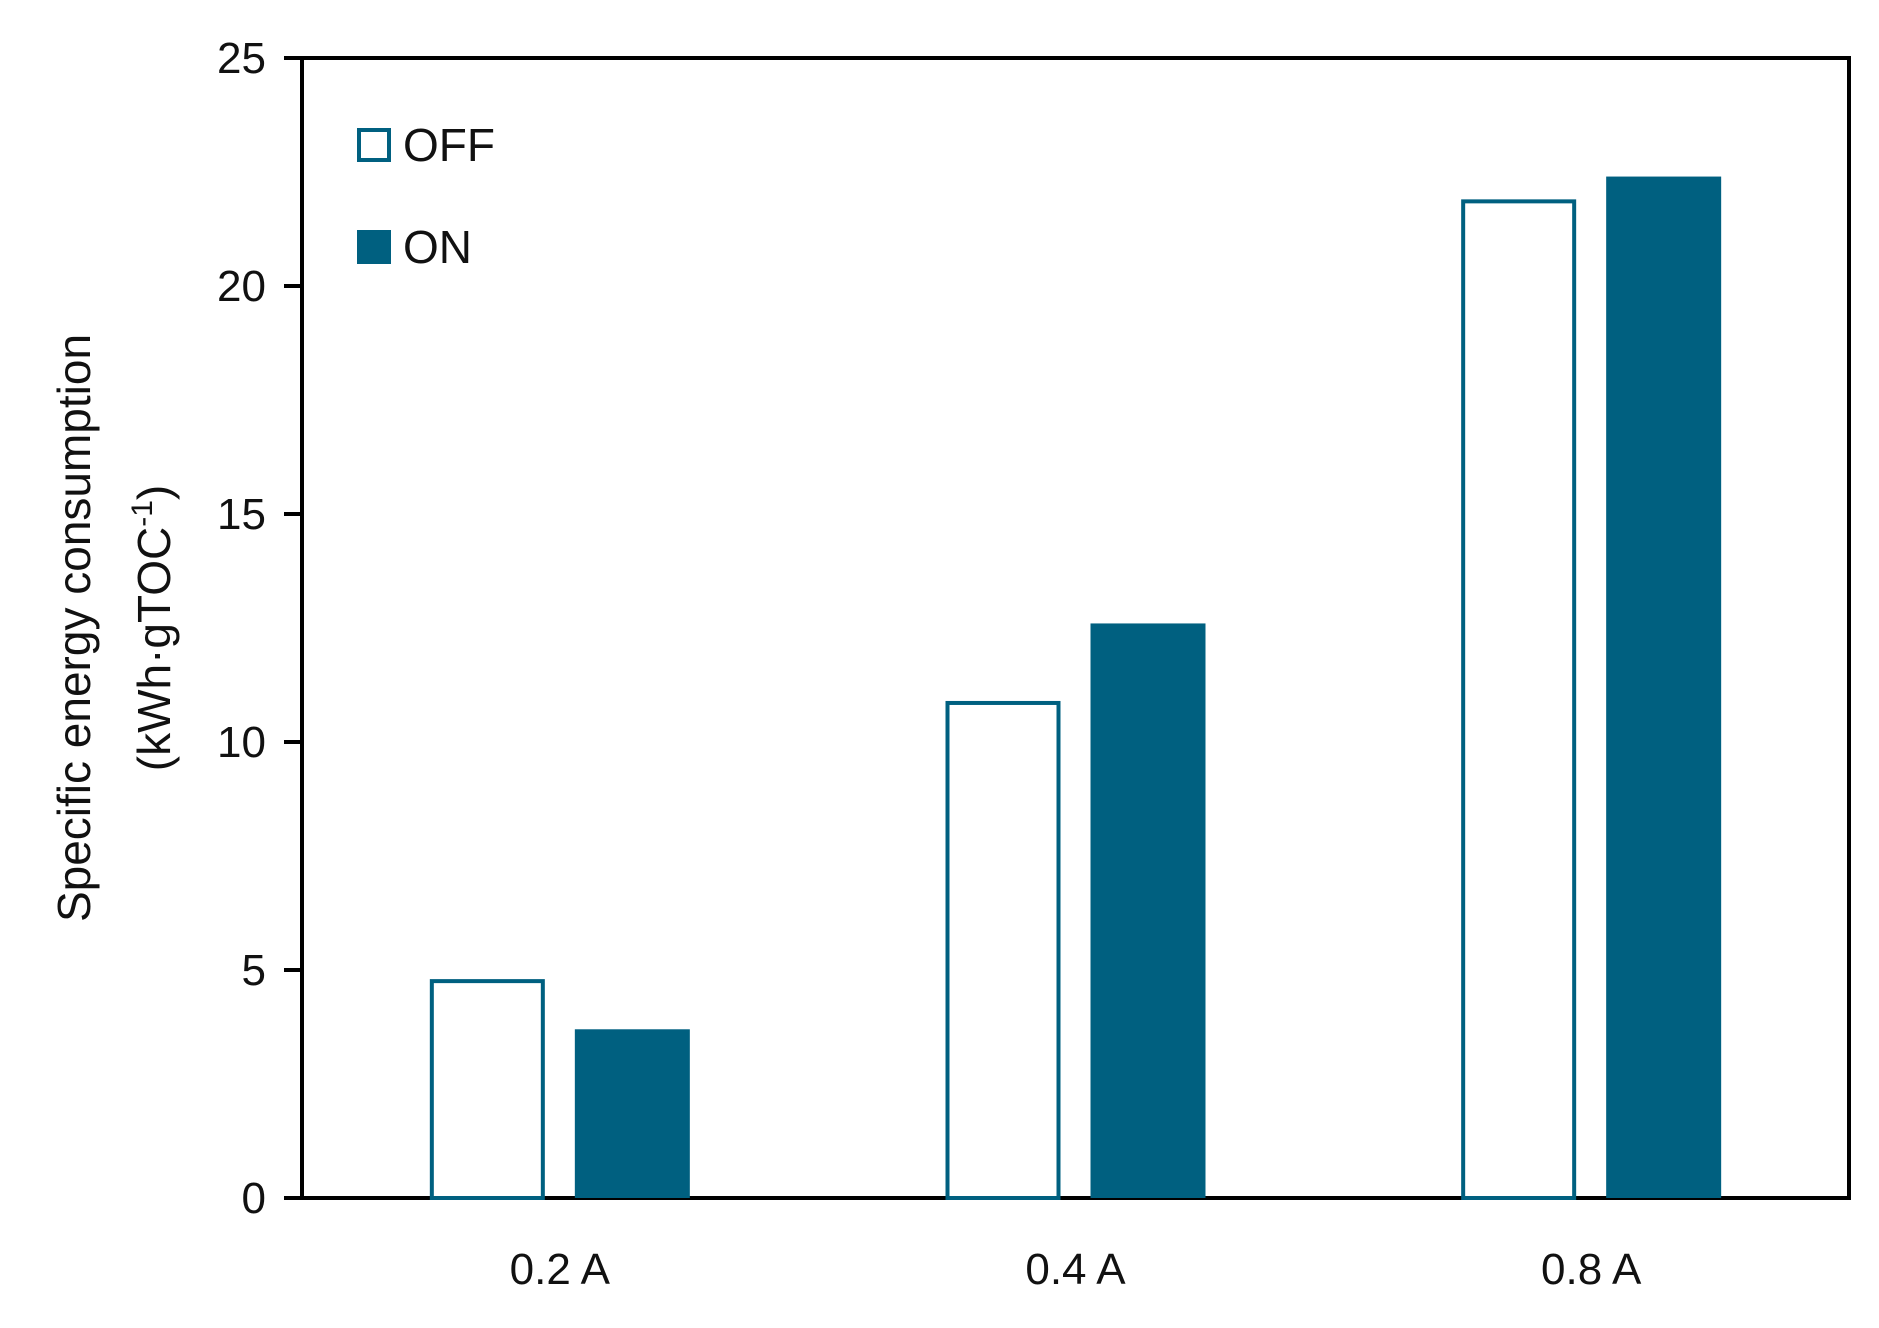 The height and width of the screenshot is (1328, 1879). Describe the element at coordinates (437, 247) in the screenshot. I see `legend-label-on: ON` at that location.